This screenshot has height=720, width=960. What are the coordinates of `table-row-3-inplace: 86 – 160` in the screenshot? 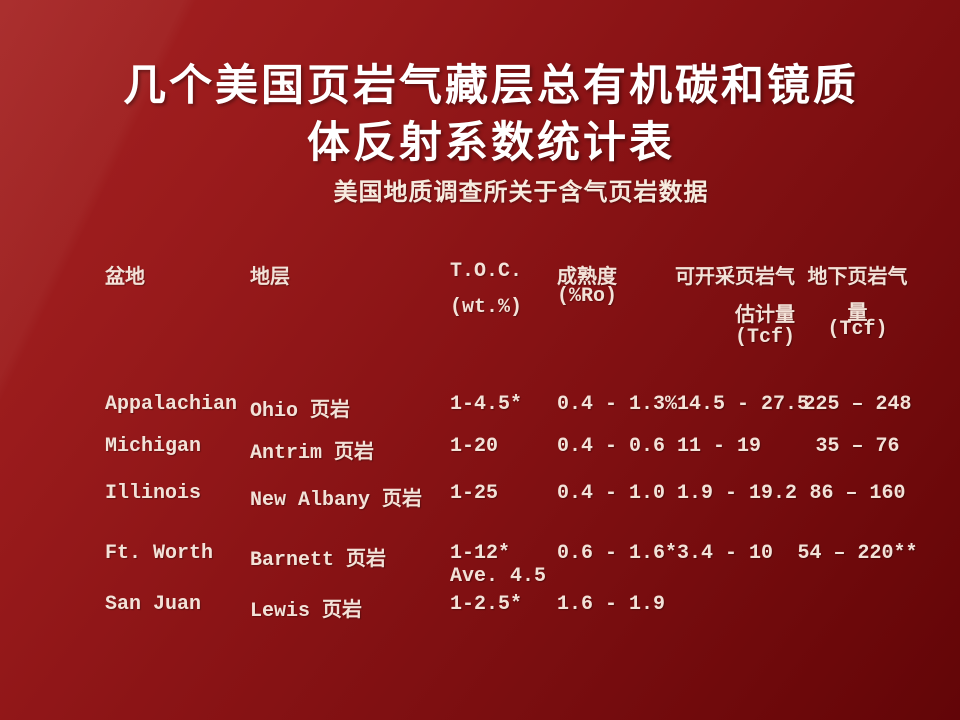 It's located at (857, 493).